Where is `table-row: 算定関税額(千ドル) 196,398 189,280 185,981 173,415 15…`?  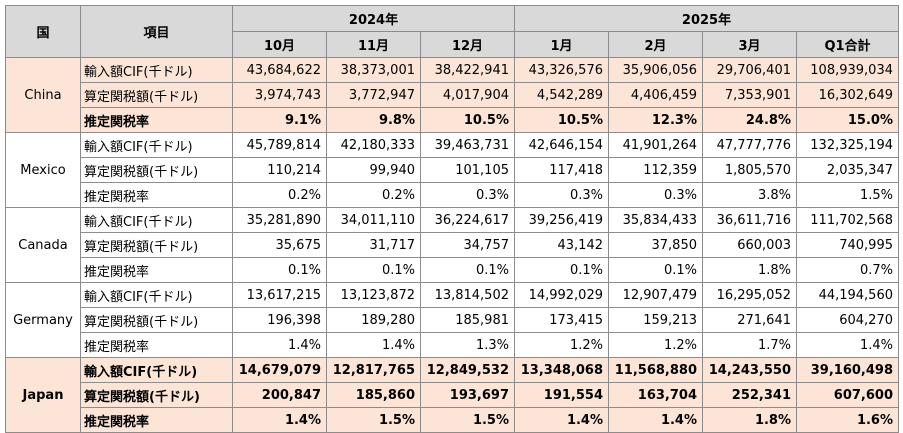
table-row: 算定関税額(千ドル) 196,398 189,280 185,981 173,415 15… is located at coordinates (452, 320).